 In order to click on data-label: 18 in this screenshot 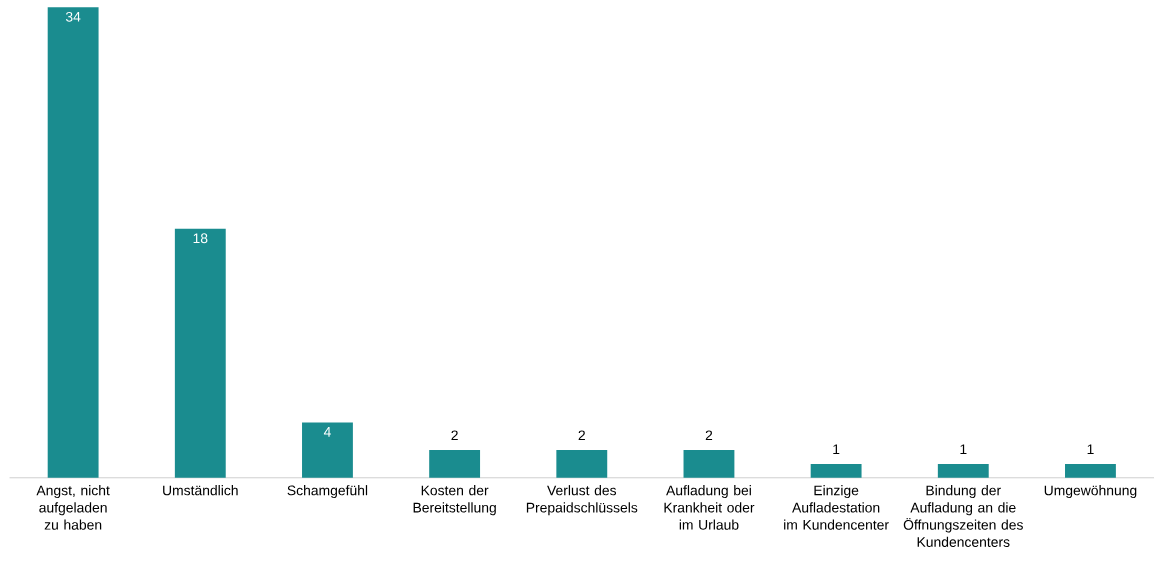, I will do `click(200, 238)`.